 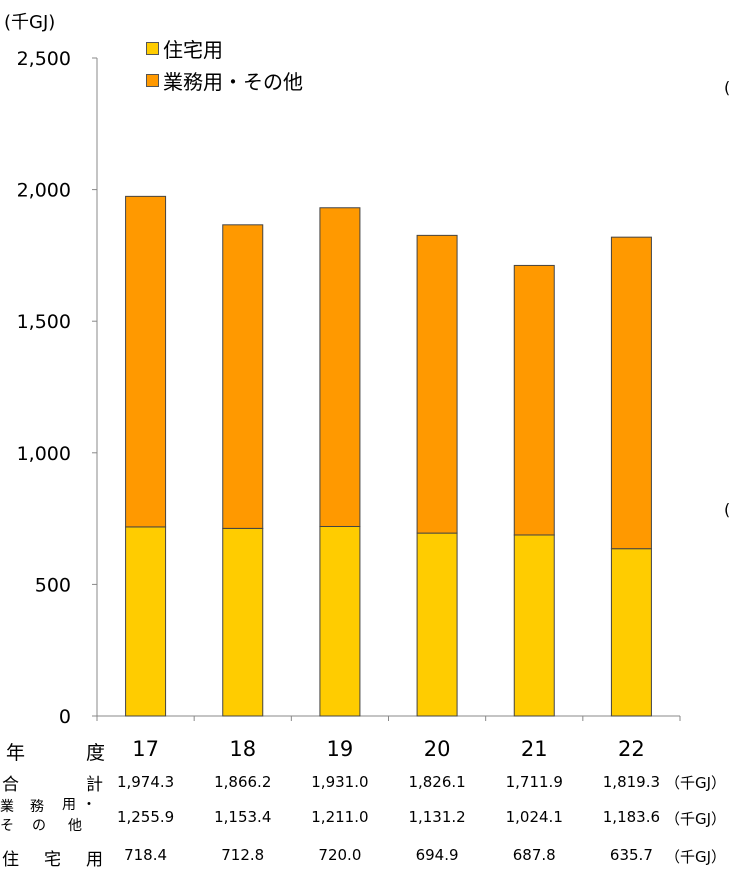 What do you see at coordinates (534, 855) in the screenshot?
I see `table-cell-residential: 687.8` at bounding box center [534, 855].